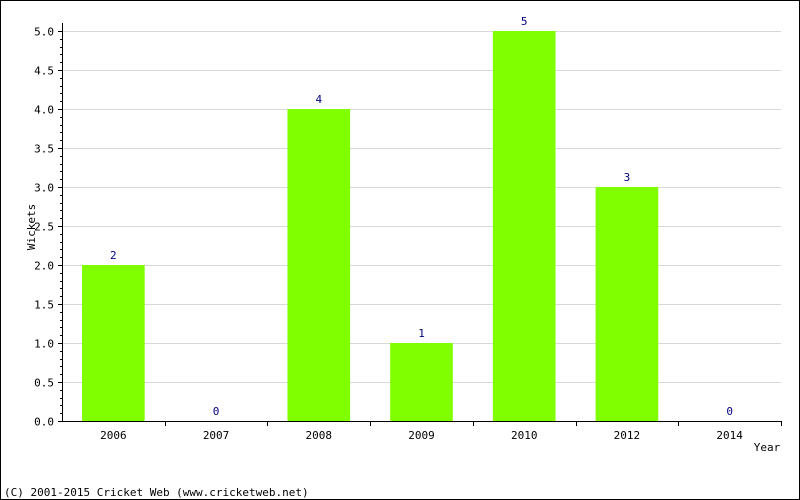 The width and height of the screenshot is (800, 500). What do you see at coordinates (524, 435) in the screenshot?
I see `x-tick-label: 2010` at bounding box center [524, 435].